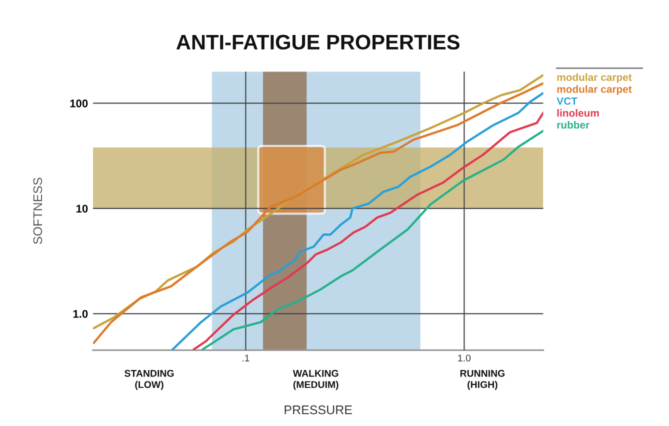  Describe the element at coordinates (567, 101) in the screenshot. I see `series-label: VCT` at that location.